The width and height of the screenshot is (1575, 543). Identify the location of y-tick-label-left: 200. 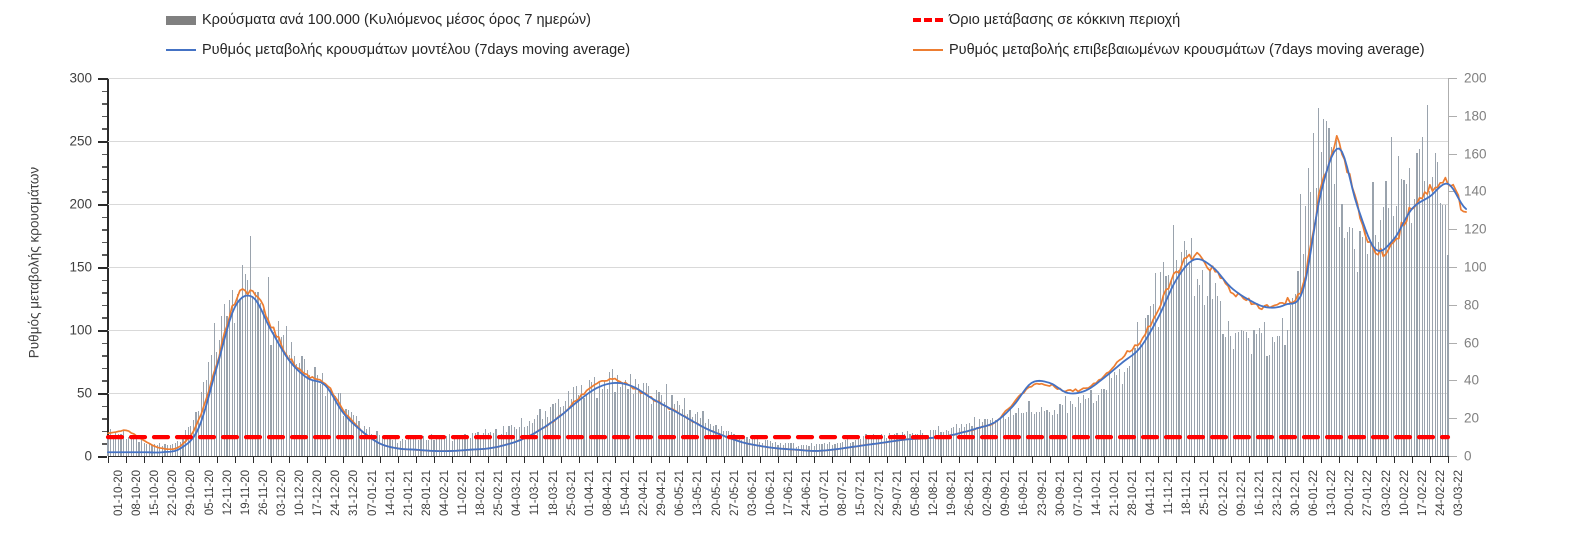
(80, 204).